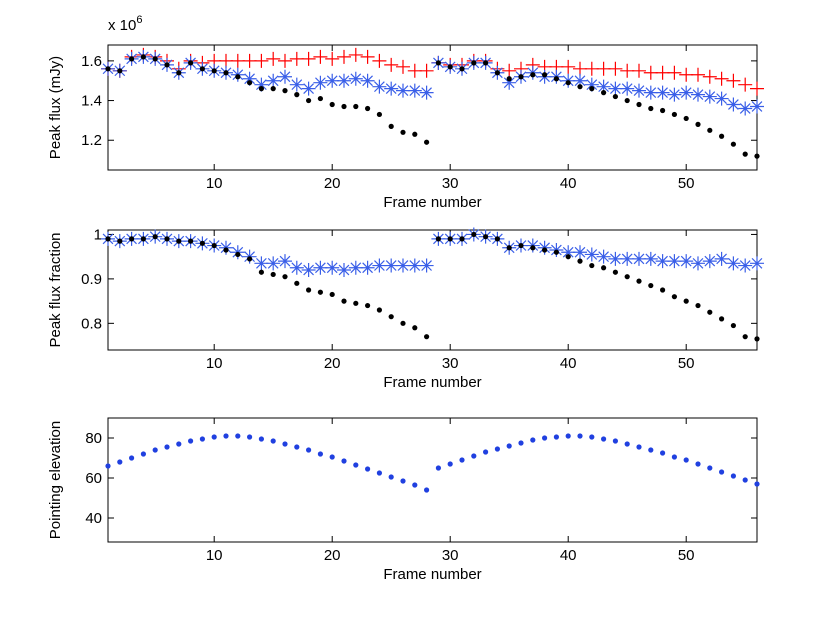 The height and width of the screenshot is (625, 830). Describe the element at coordinates (686, 555) in the screenshot. I see `x-tick-label: 50` at that location.